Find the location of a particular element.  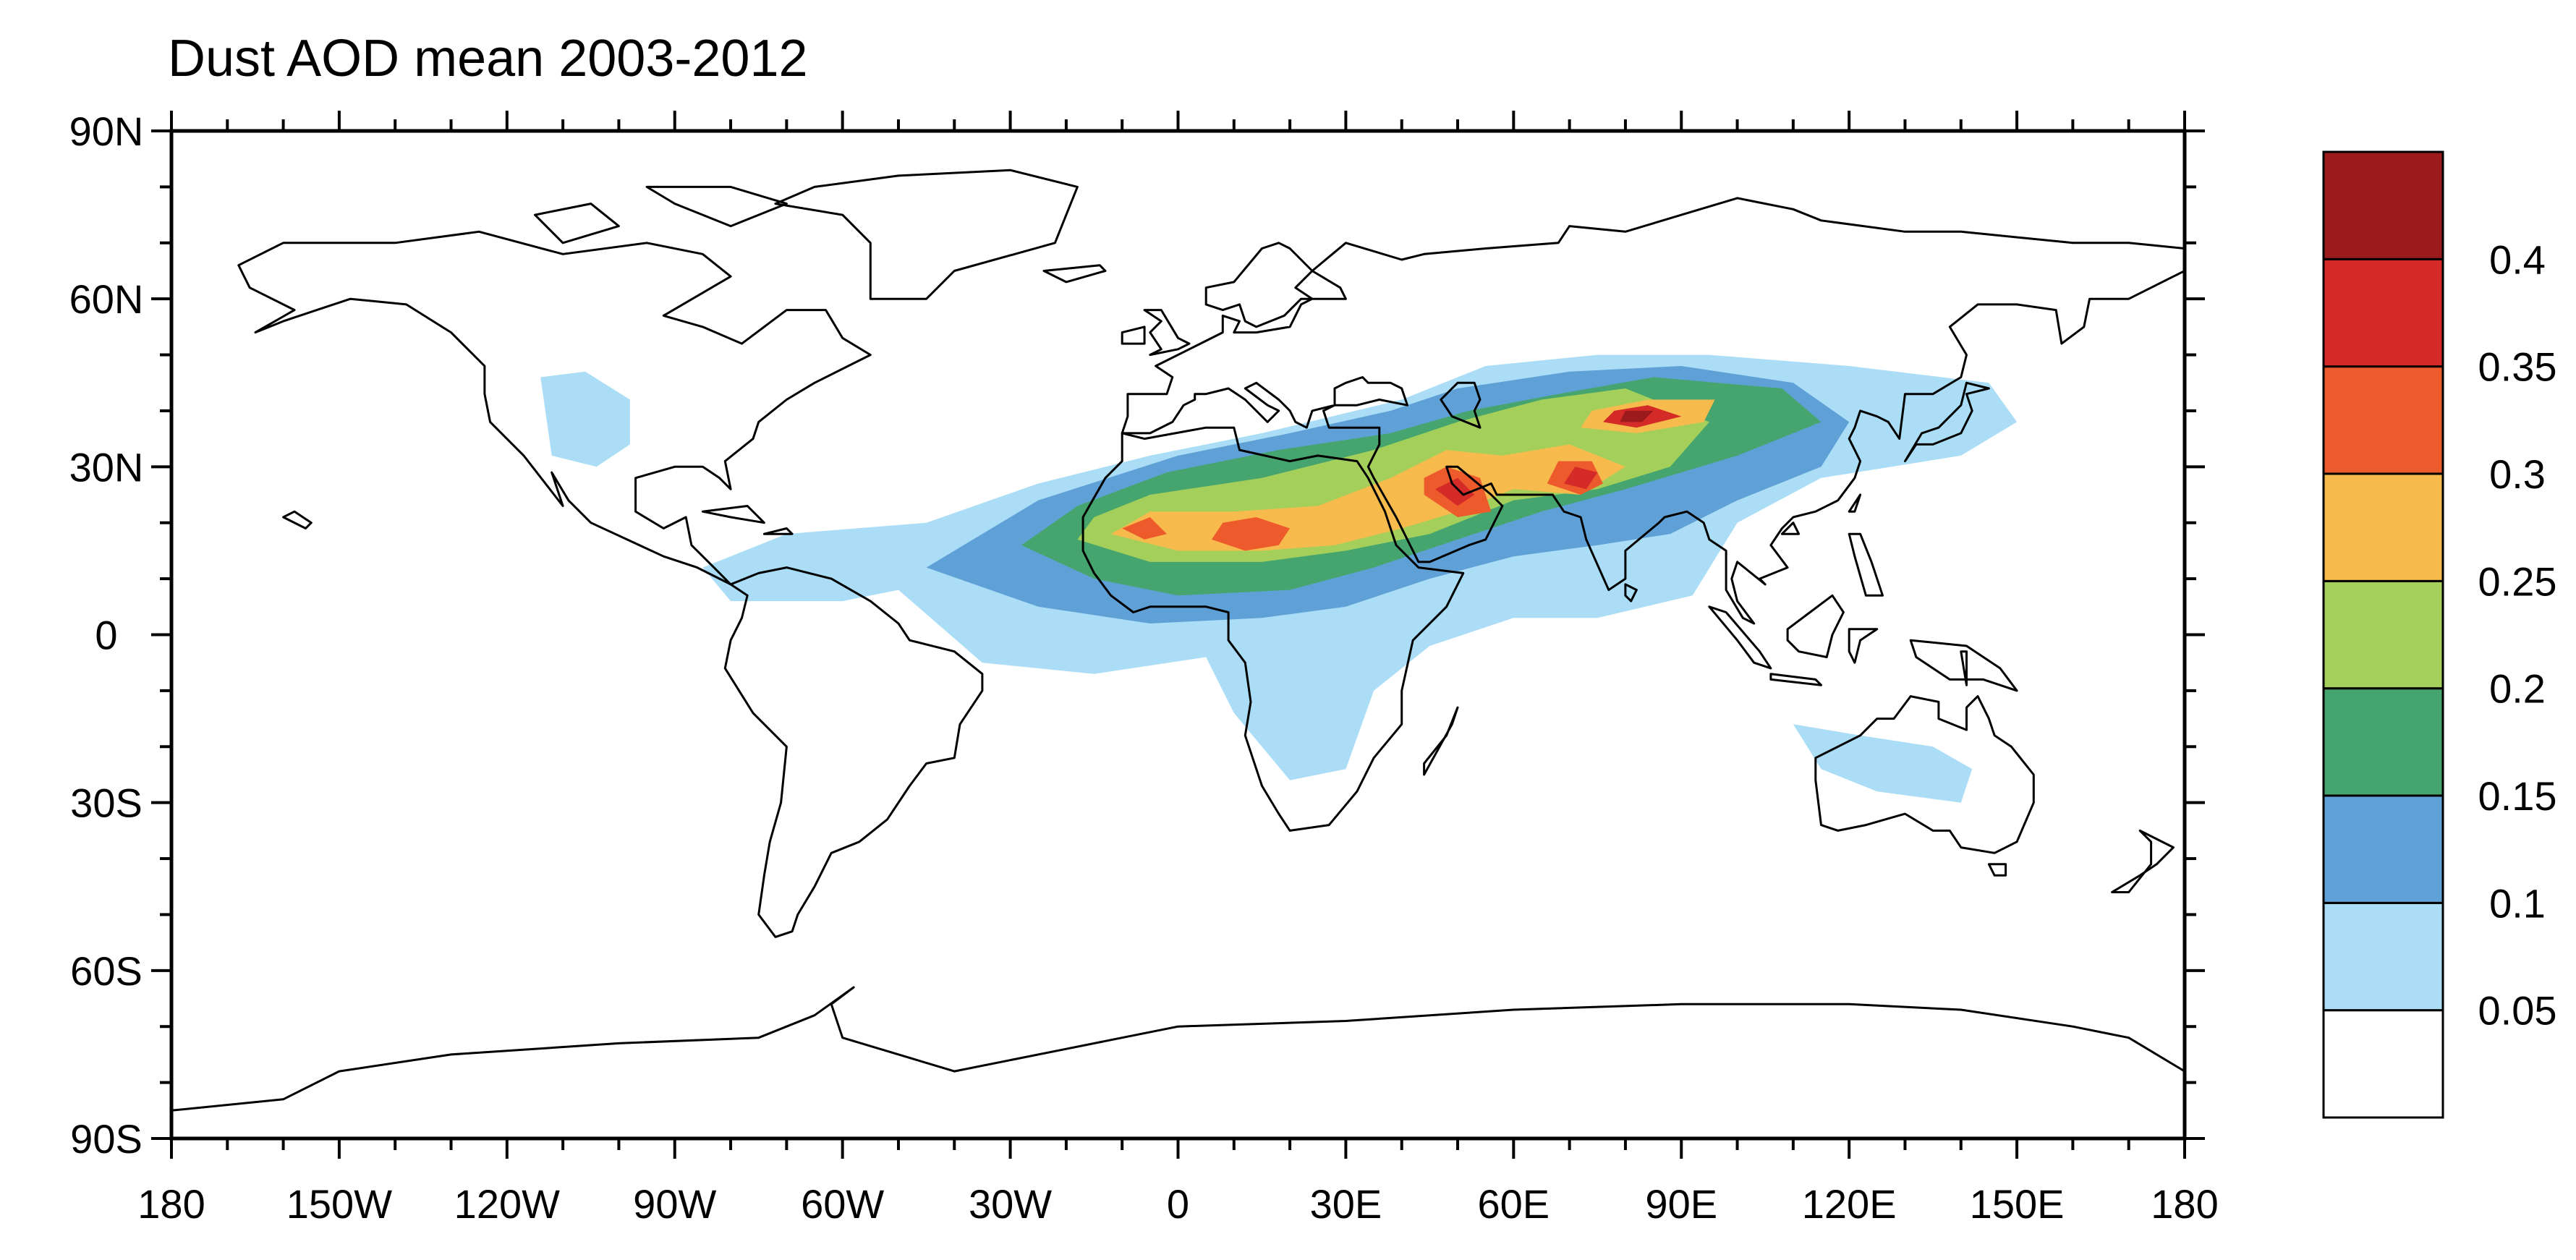

y-tick-label: 60N is located at coordinates (106, 299).